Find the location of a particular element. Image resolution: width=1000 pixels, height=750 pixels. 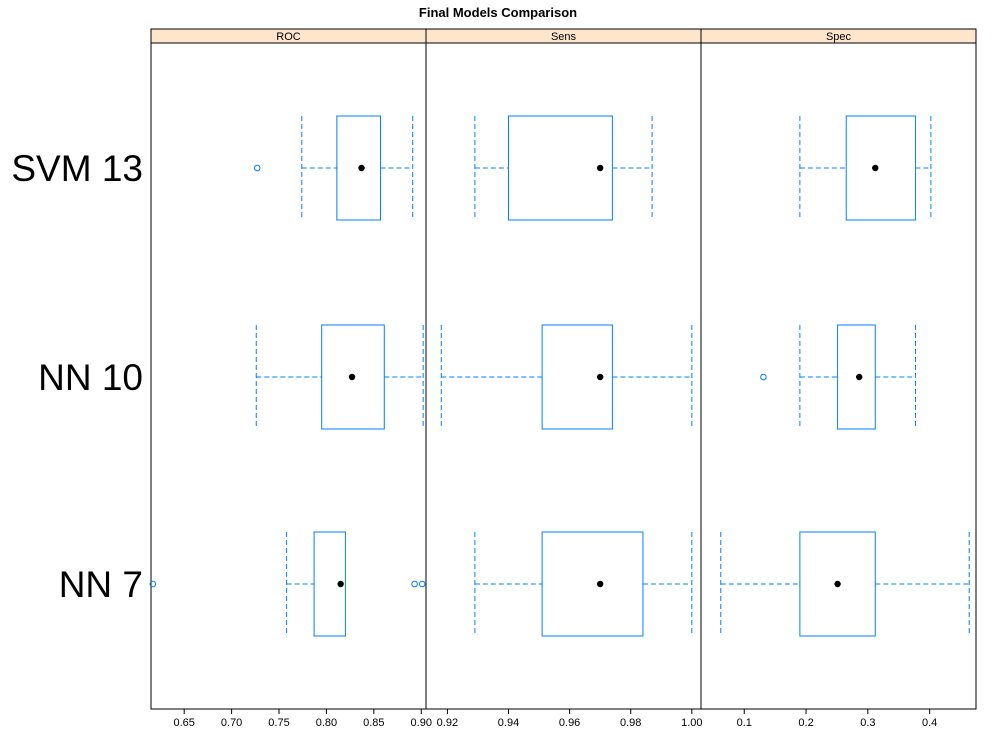

x-tick-label: 0.90 is located at coordinates (421, 723).